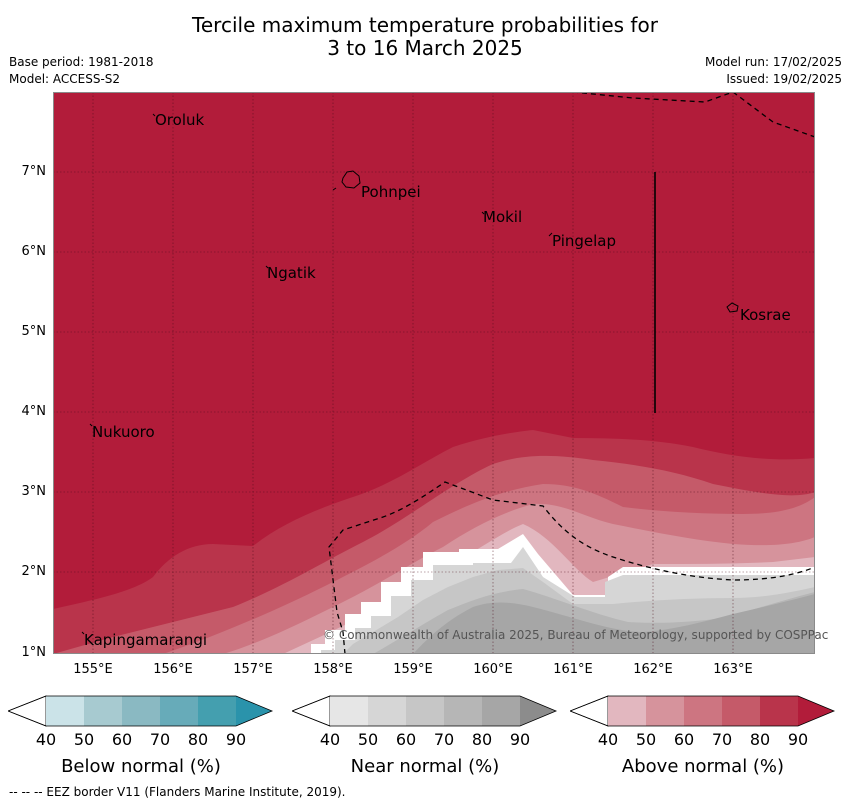 This screenshot has height=804, width=850. Describe the element at coordinates (291, 273) in the screenshot. I see `place-label-ngatik: Ngatik` at that location.